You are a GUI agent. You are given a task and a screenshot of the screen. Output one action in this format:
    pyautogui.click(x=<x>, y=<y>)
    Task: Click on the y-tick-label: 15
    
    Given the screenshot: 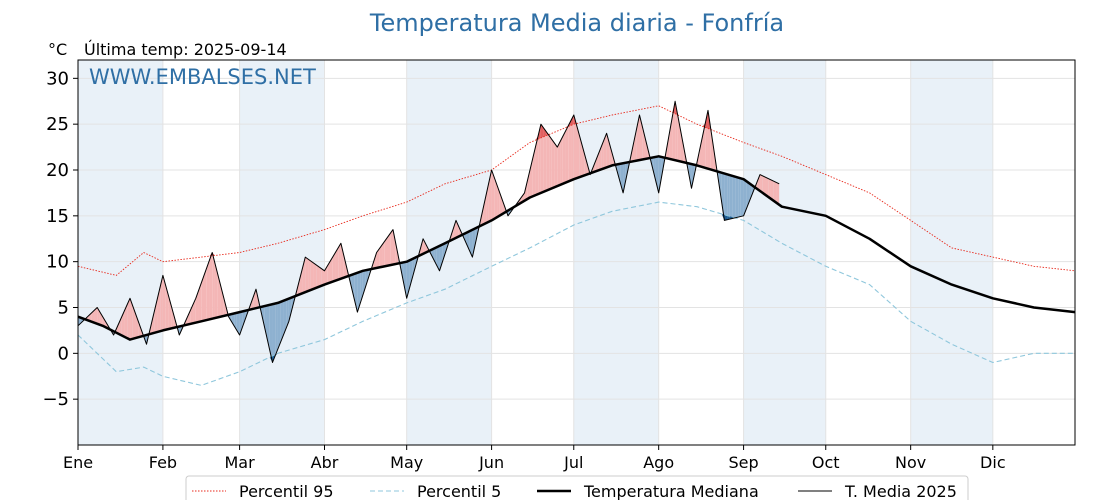 What is the action you would take?
    pyautogui.click(x=57, y=216)
    